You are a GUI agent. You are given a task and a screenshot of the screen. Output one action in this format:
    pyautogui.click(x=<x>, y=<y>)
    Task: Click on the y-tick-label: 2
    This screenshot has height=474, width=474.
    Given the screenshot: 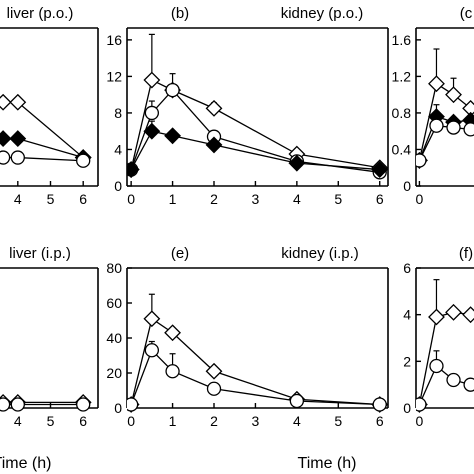 What is the action you would take?
    pyautogui.click(x=407, y=361)
    